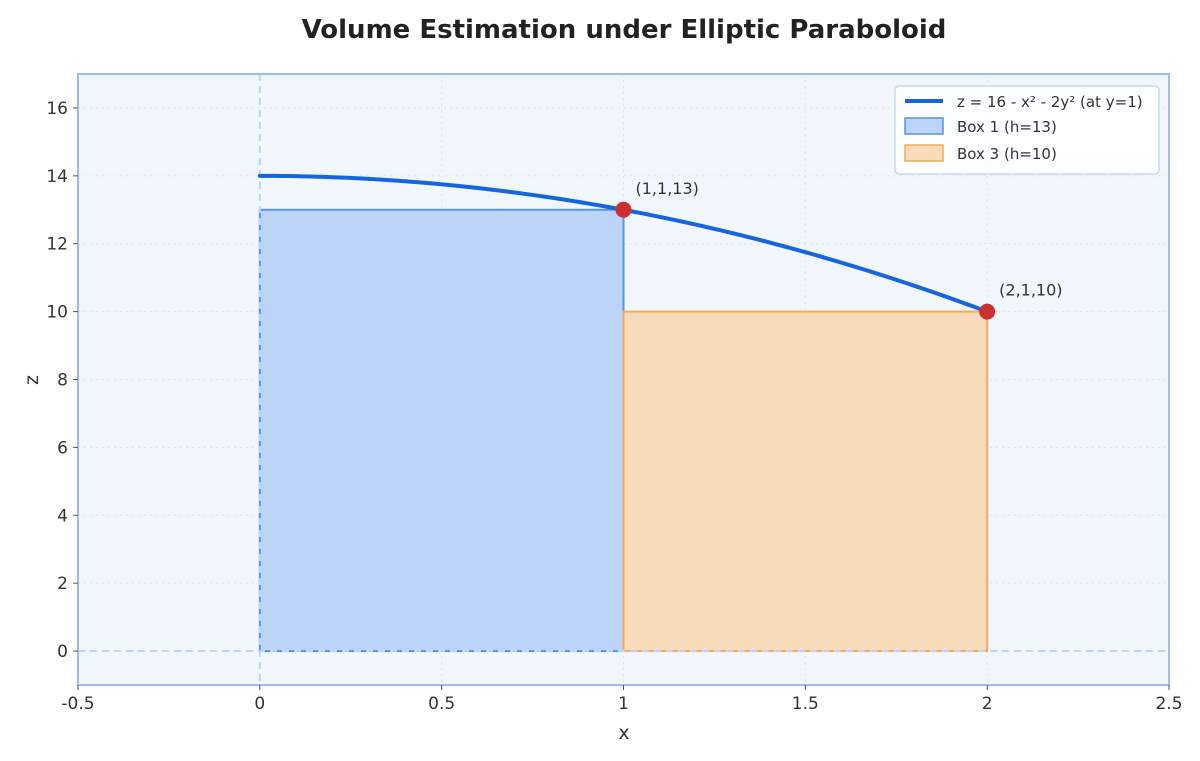 The image size is (1200, 761). I want to click on y-tick-label: 8, so click(62, 381).